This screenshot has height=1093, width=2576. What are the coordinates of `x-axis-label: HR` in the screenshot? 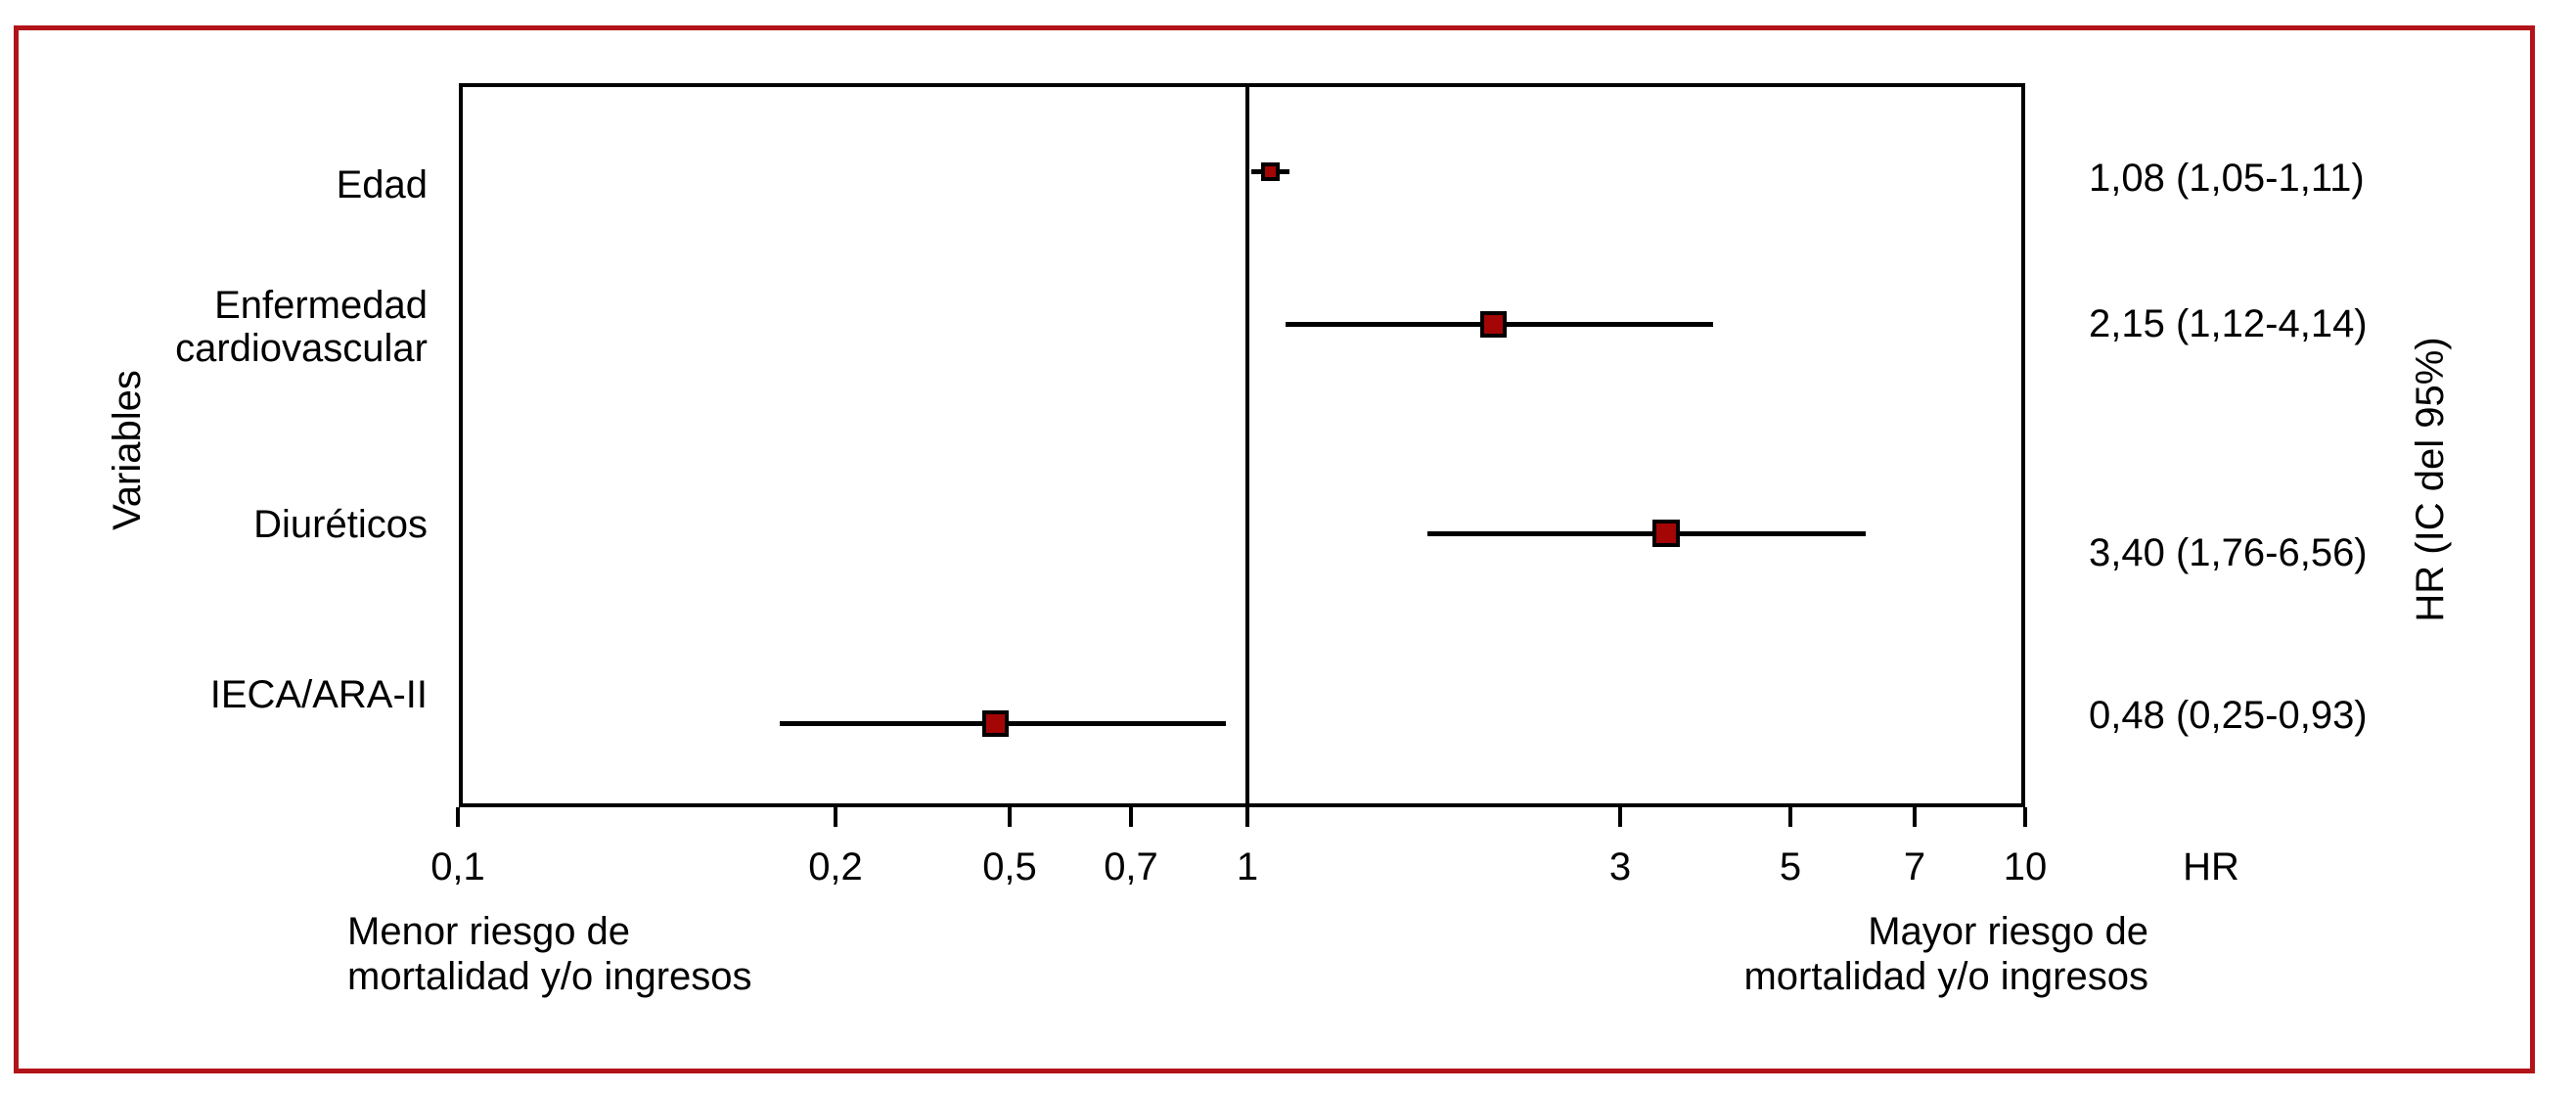 It's located at (2211, 866).